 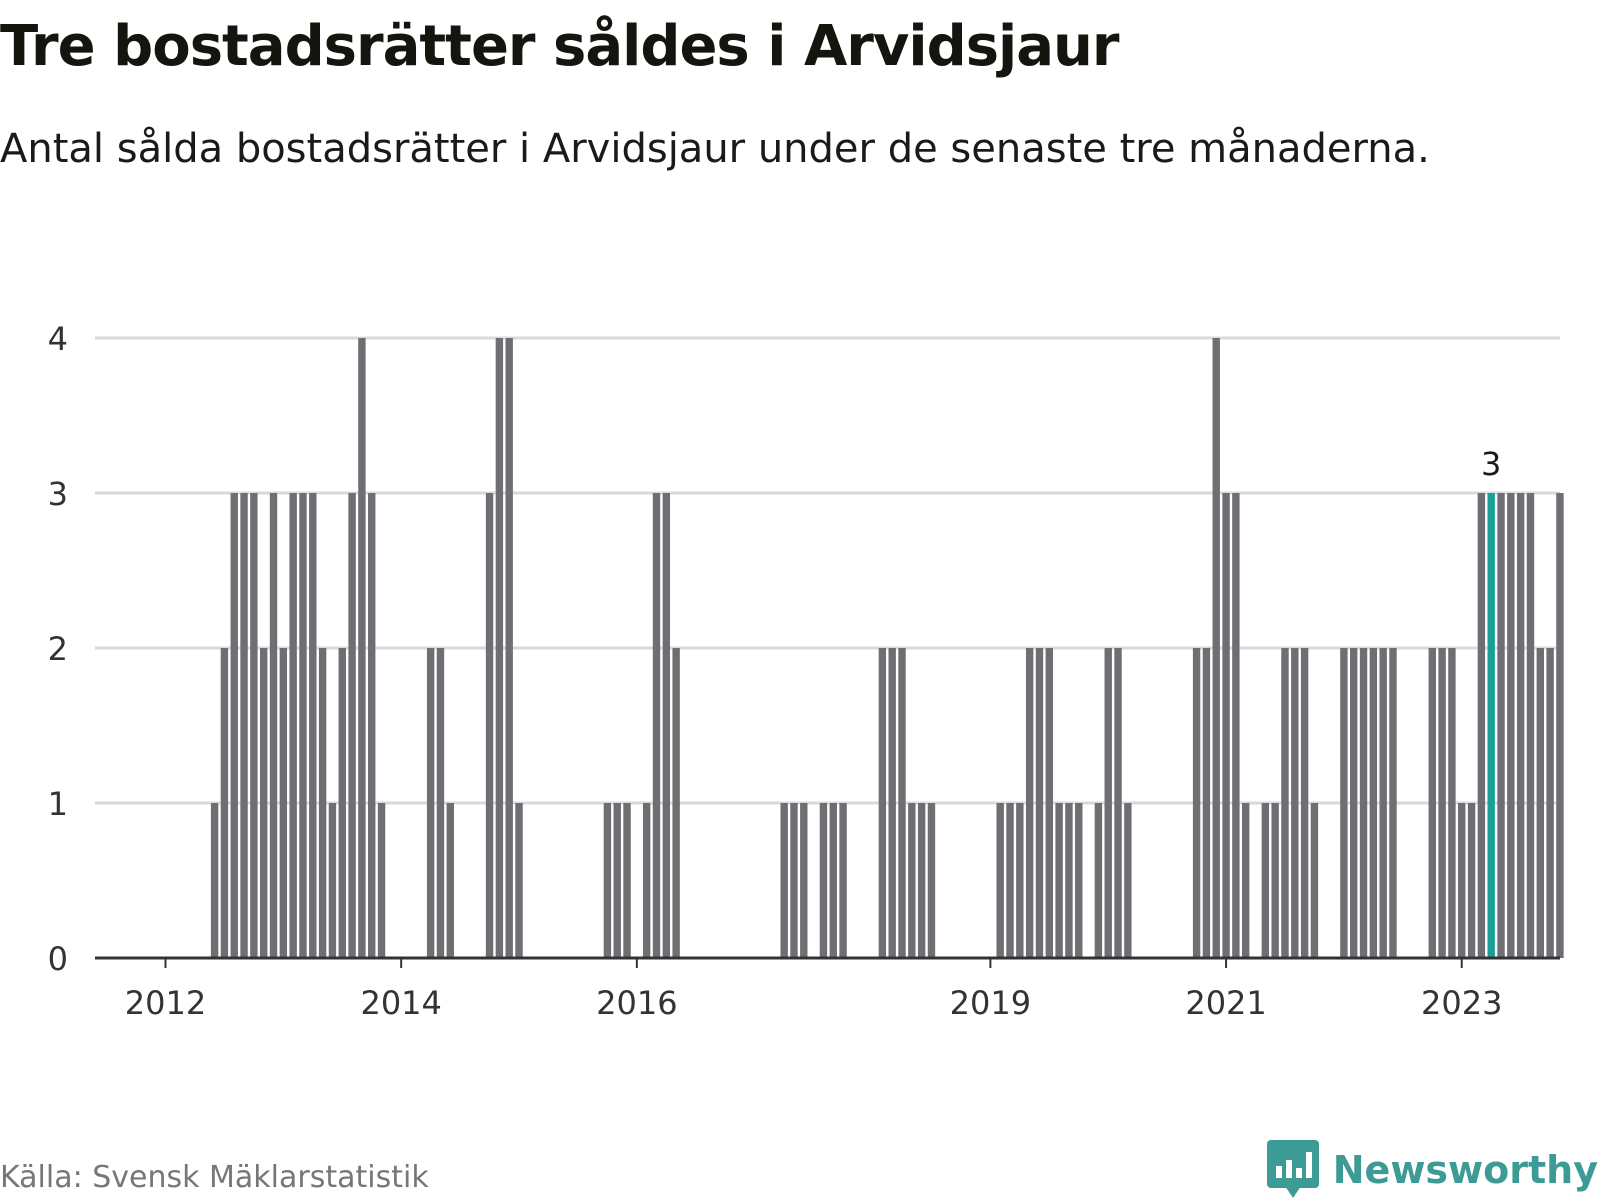 What do you see at coordinates (1292, 1169) in the screenshot?
I see `newsworthy-logo-icon` at bounding box center [1292, 1169].